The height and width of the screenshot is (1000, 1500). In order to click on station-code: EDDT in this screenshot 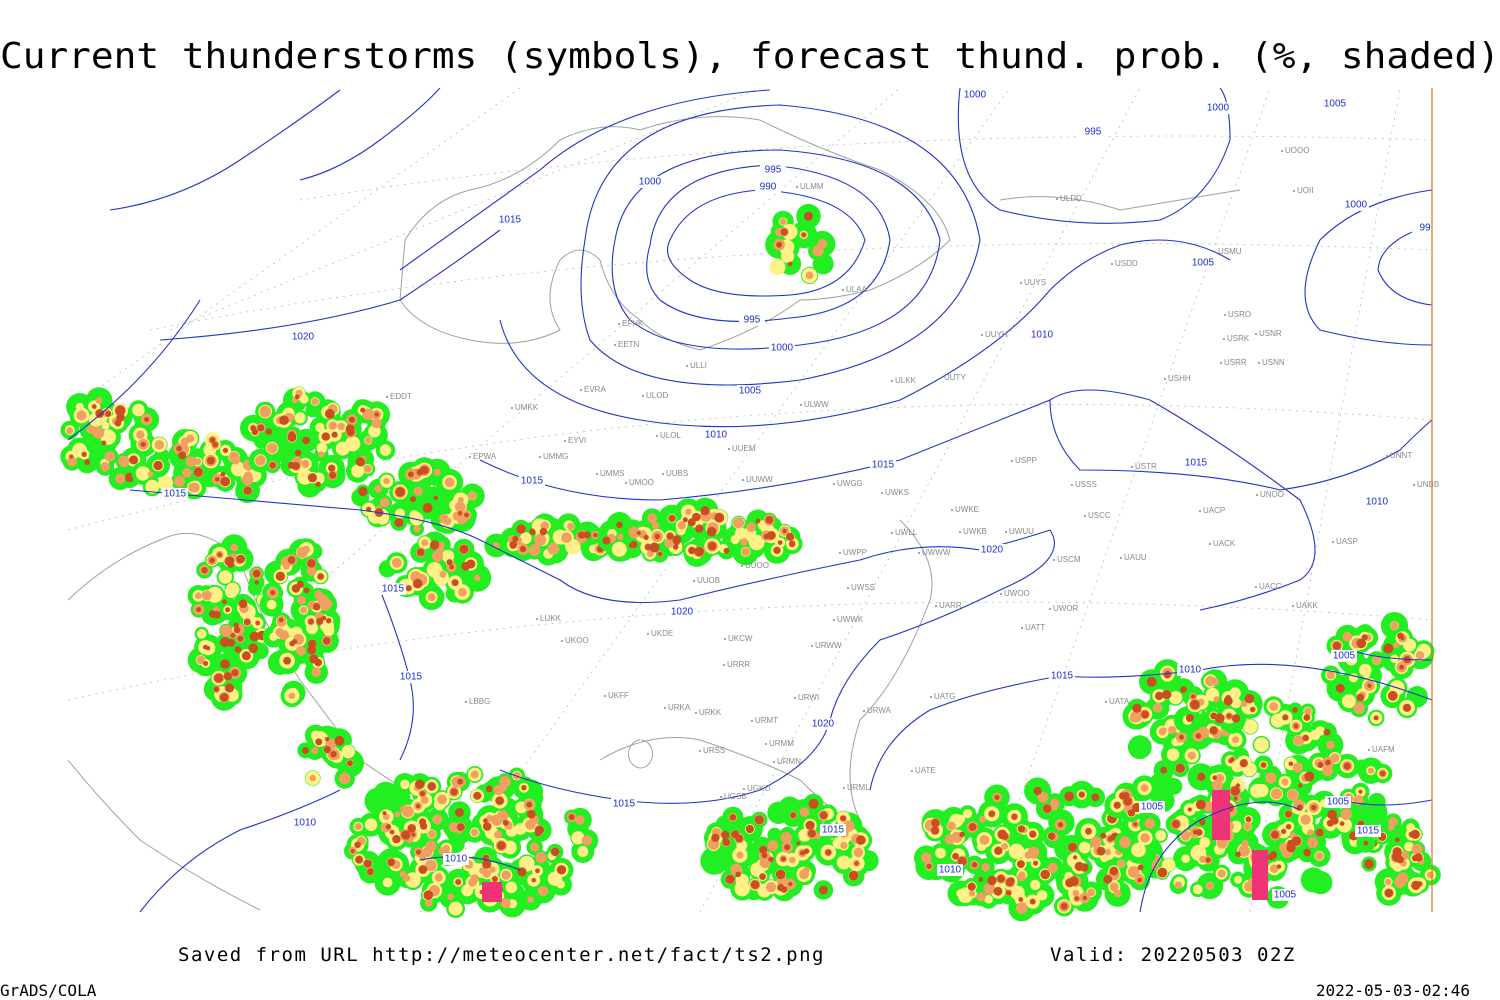, I will do `click(401, 396)`.